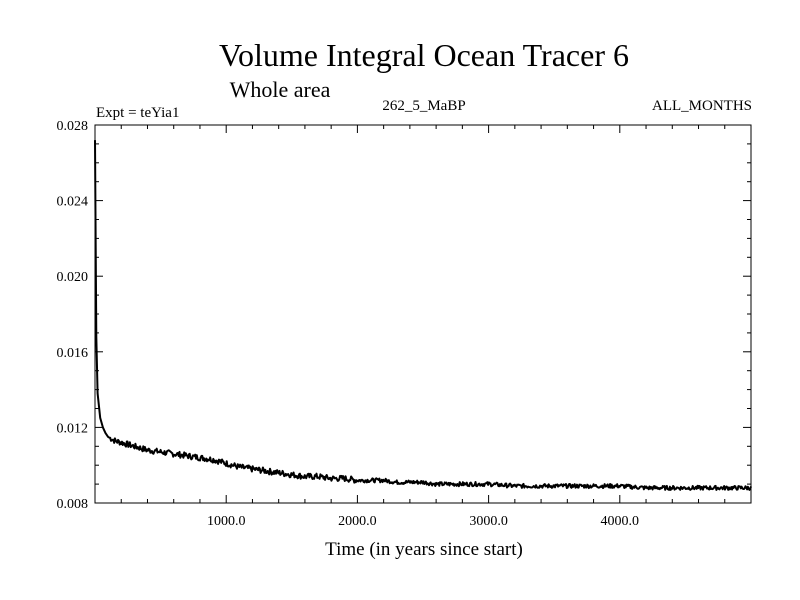  Describe the element at coordinates (620, 521) in the screenshot. I see `x-tick-label: 4000.0` at that location.